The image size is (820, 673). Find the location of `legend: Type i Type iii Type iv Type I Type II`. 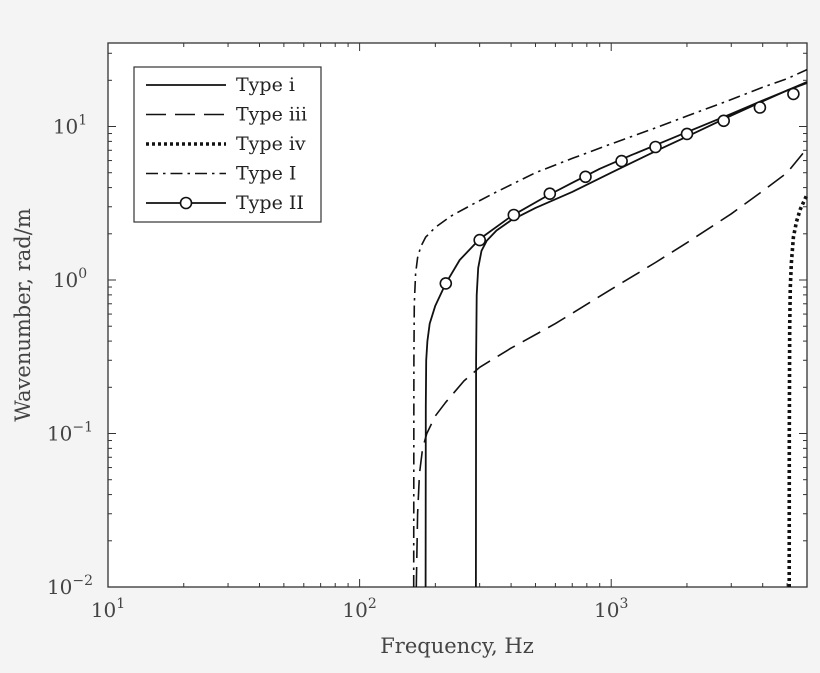

legend: Type i Type iii Type iv Type I Type II is located at coordinates (227, 144).